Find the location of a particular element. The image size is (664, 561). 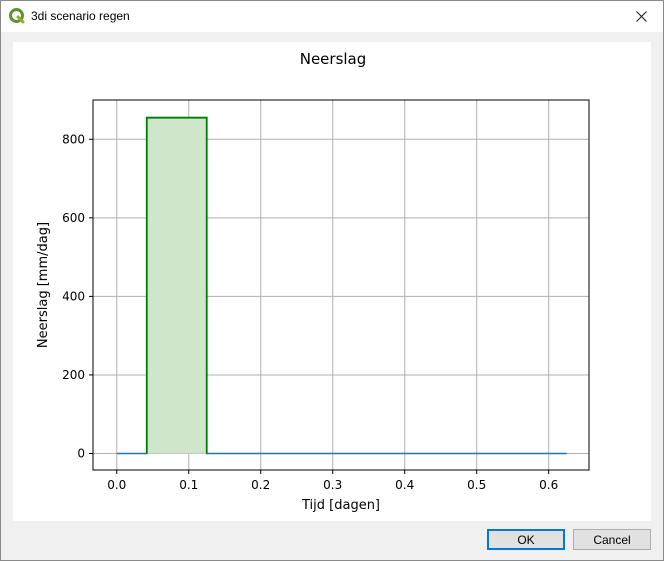

x-tick-label: 0.5 is located at coordinates (476, 485).